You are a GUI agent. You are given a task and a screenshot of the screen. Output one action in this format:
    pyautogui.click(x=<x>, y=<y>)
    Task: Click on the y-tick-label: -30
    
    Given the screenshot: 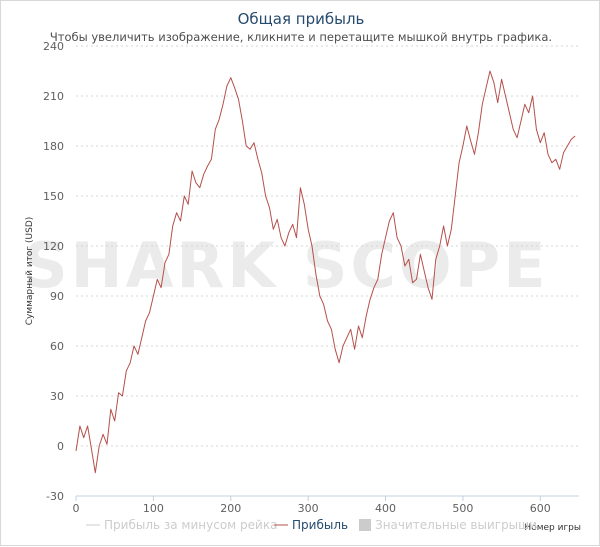 What is the action you would take?
    pyautogui.click(x=55, y=496)
    